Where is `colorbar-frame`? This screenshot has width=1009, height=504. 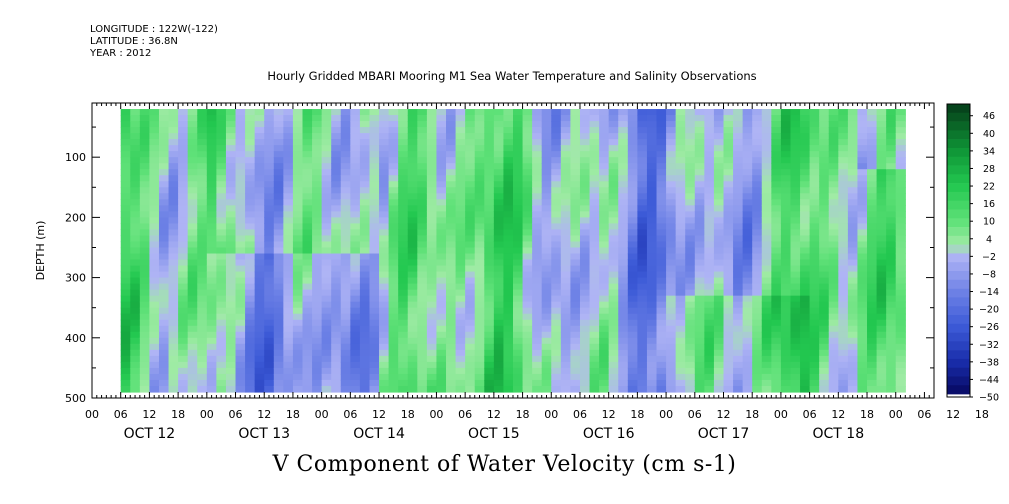 colorbar-frame is located at coordinates (958, 250).